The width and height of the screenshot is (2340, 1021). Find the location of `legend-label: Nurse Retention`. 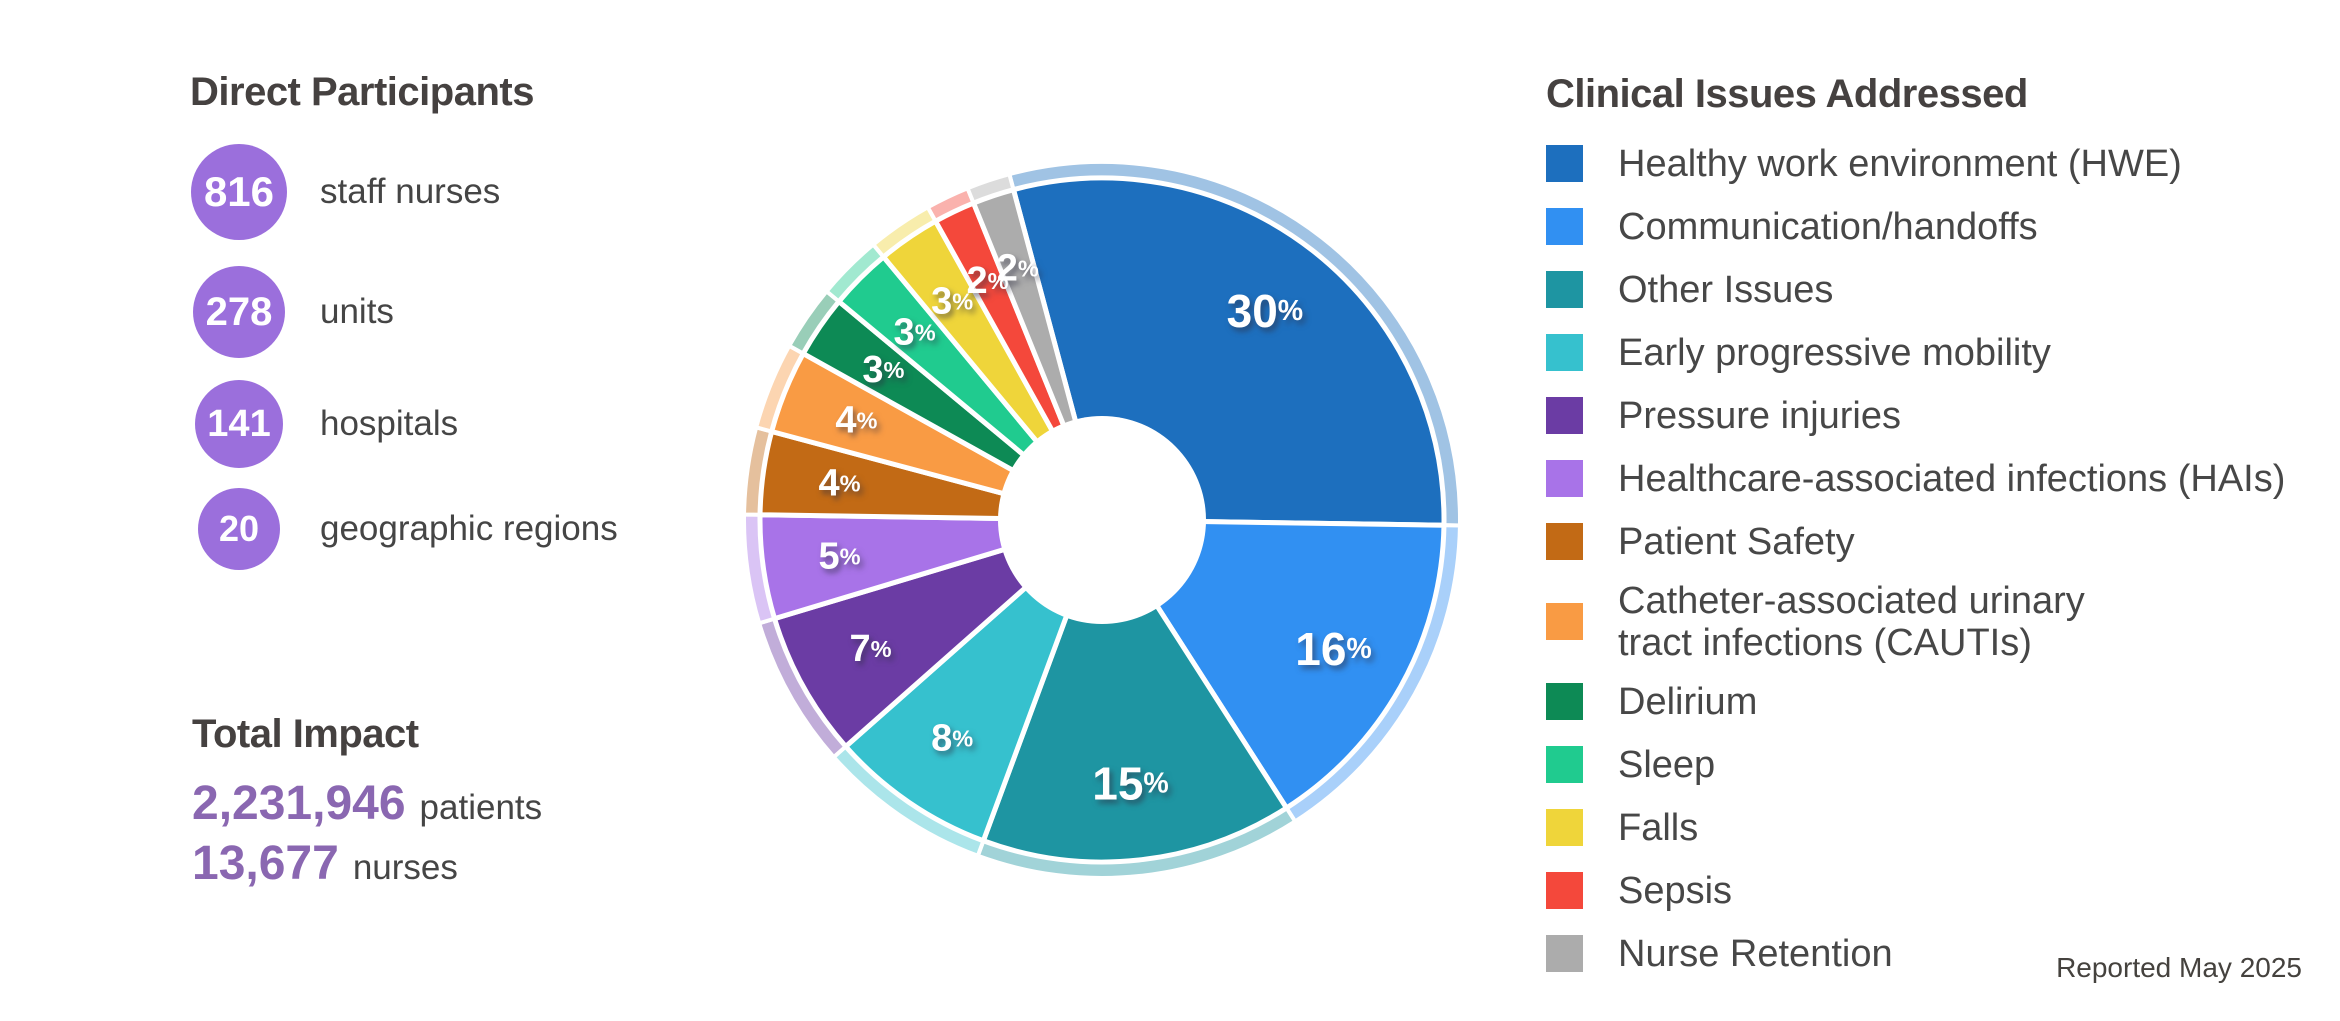

legend-label: Nurse Retention is located at coordinates (1755, 953).